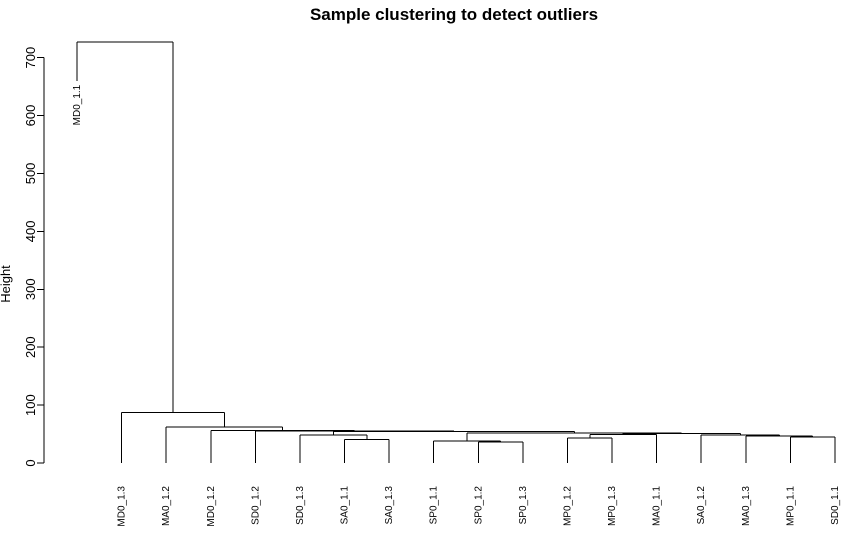 This screenshot has width=865, height=548. Describe the element at coordinates (300, 505) in the screenshot. I see `leaf-label: SD0_1.3` at that location.